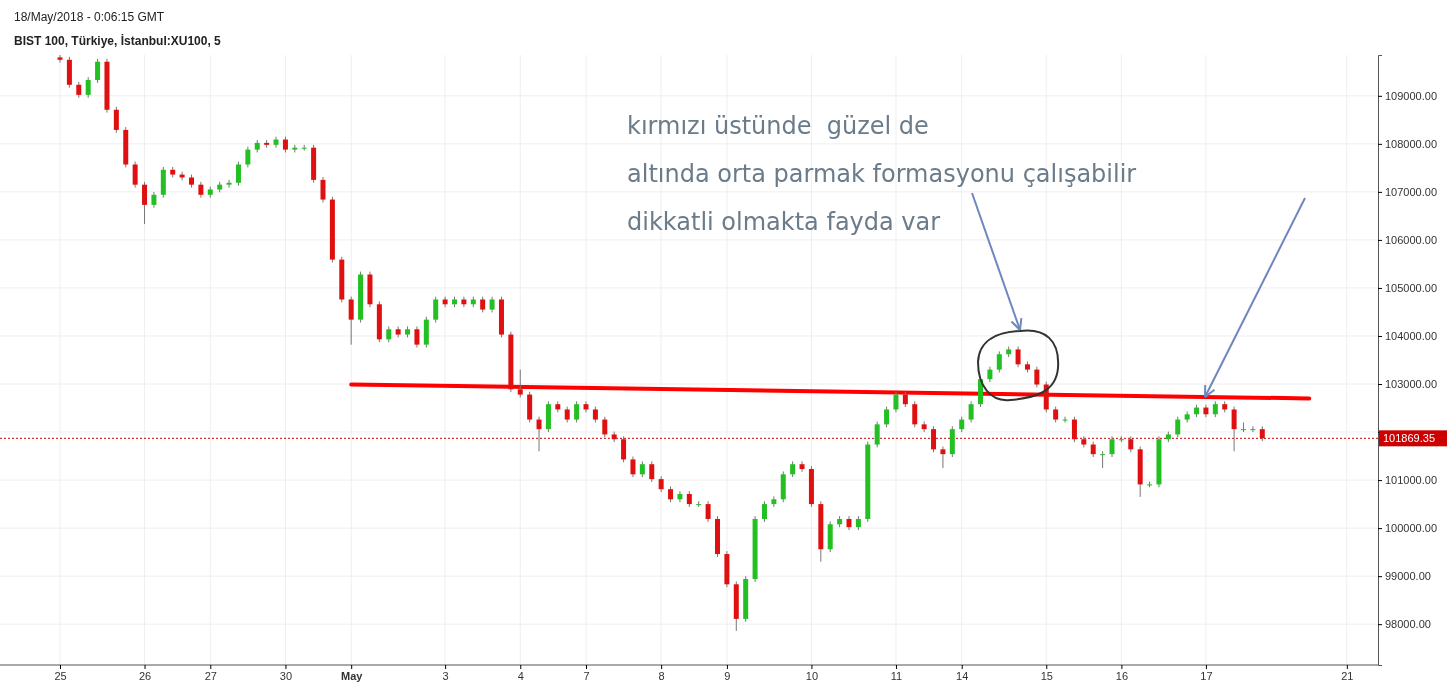 The width and height of the screenshot is (1449, 689). What do you see at coordinates (962, 675) in the screenshot?
I see `x-tick-label: 14` at bounding box center [962, 675].